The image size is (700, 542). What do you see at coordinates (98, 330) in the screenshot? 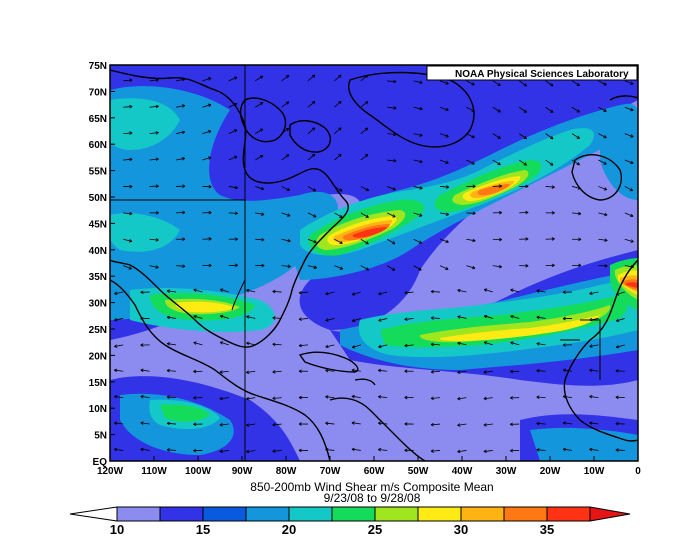
I see `lat-label: 25N` at bounding box center [98, 330].